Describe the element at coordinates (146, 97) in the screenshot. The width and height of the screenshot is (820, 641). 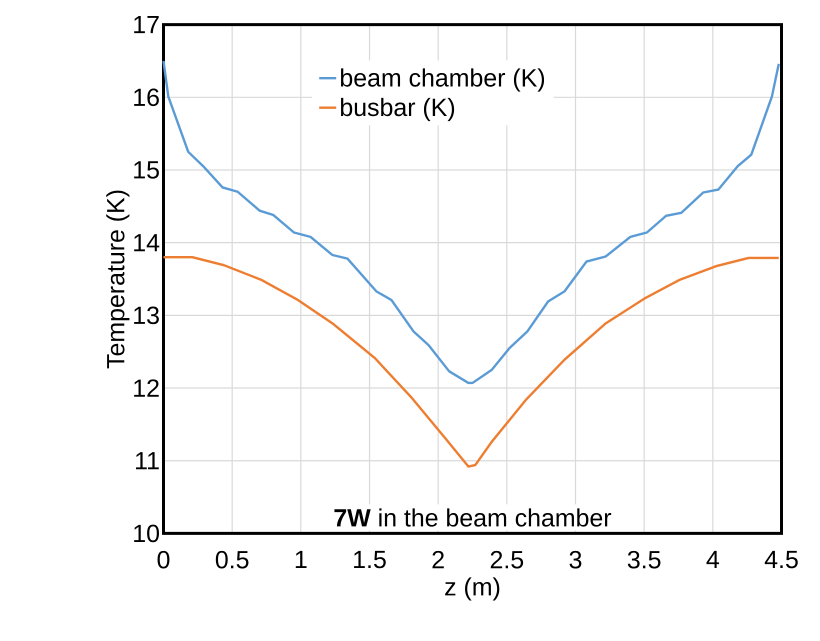
I see `y-tick-label: 16` at that location.